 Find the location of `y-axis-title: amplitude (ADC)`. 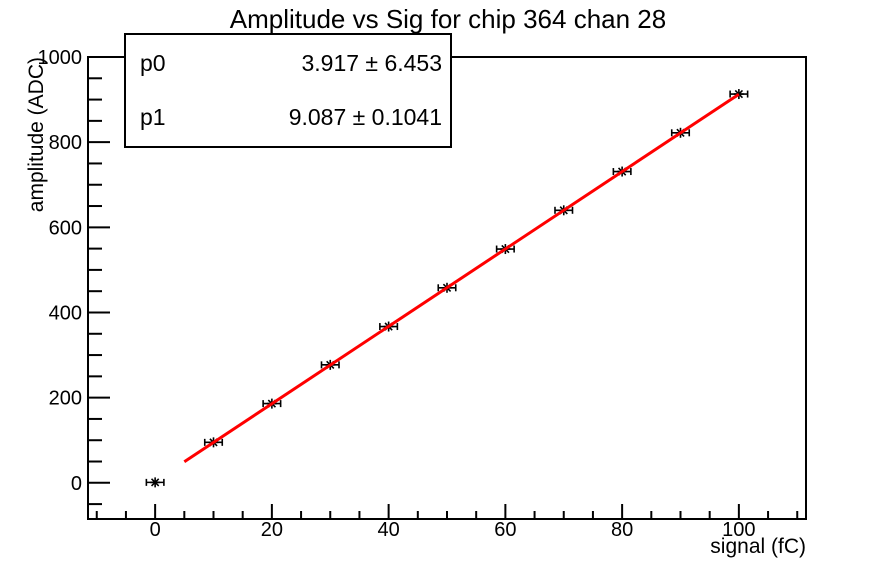

y-axis-title: amplitude (ADC) is located at coordinates (36, 134).